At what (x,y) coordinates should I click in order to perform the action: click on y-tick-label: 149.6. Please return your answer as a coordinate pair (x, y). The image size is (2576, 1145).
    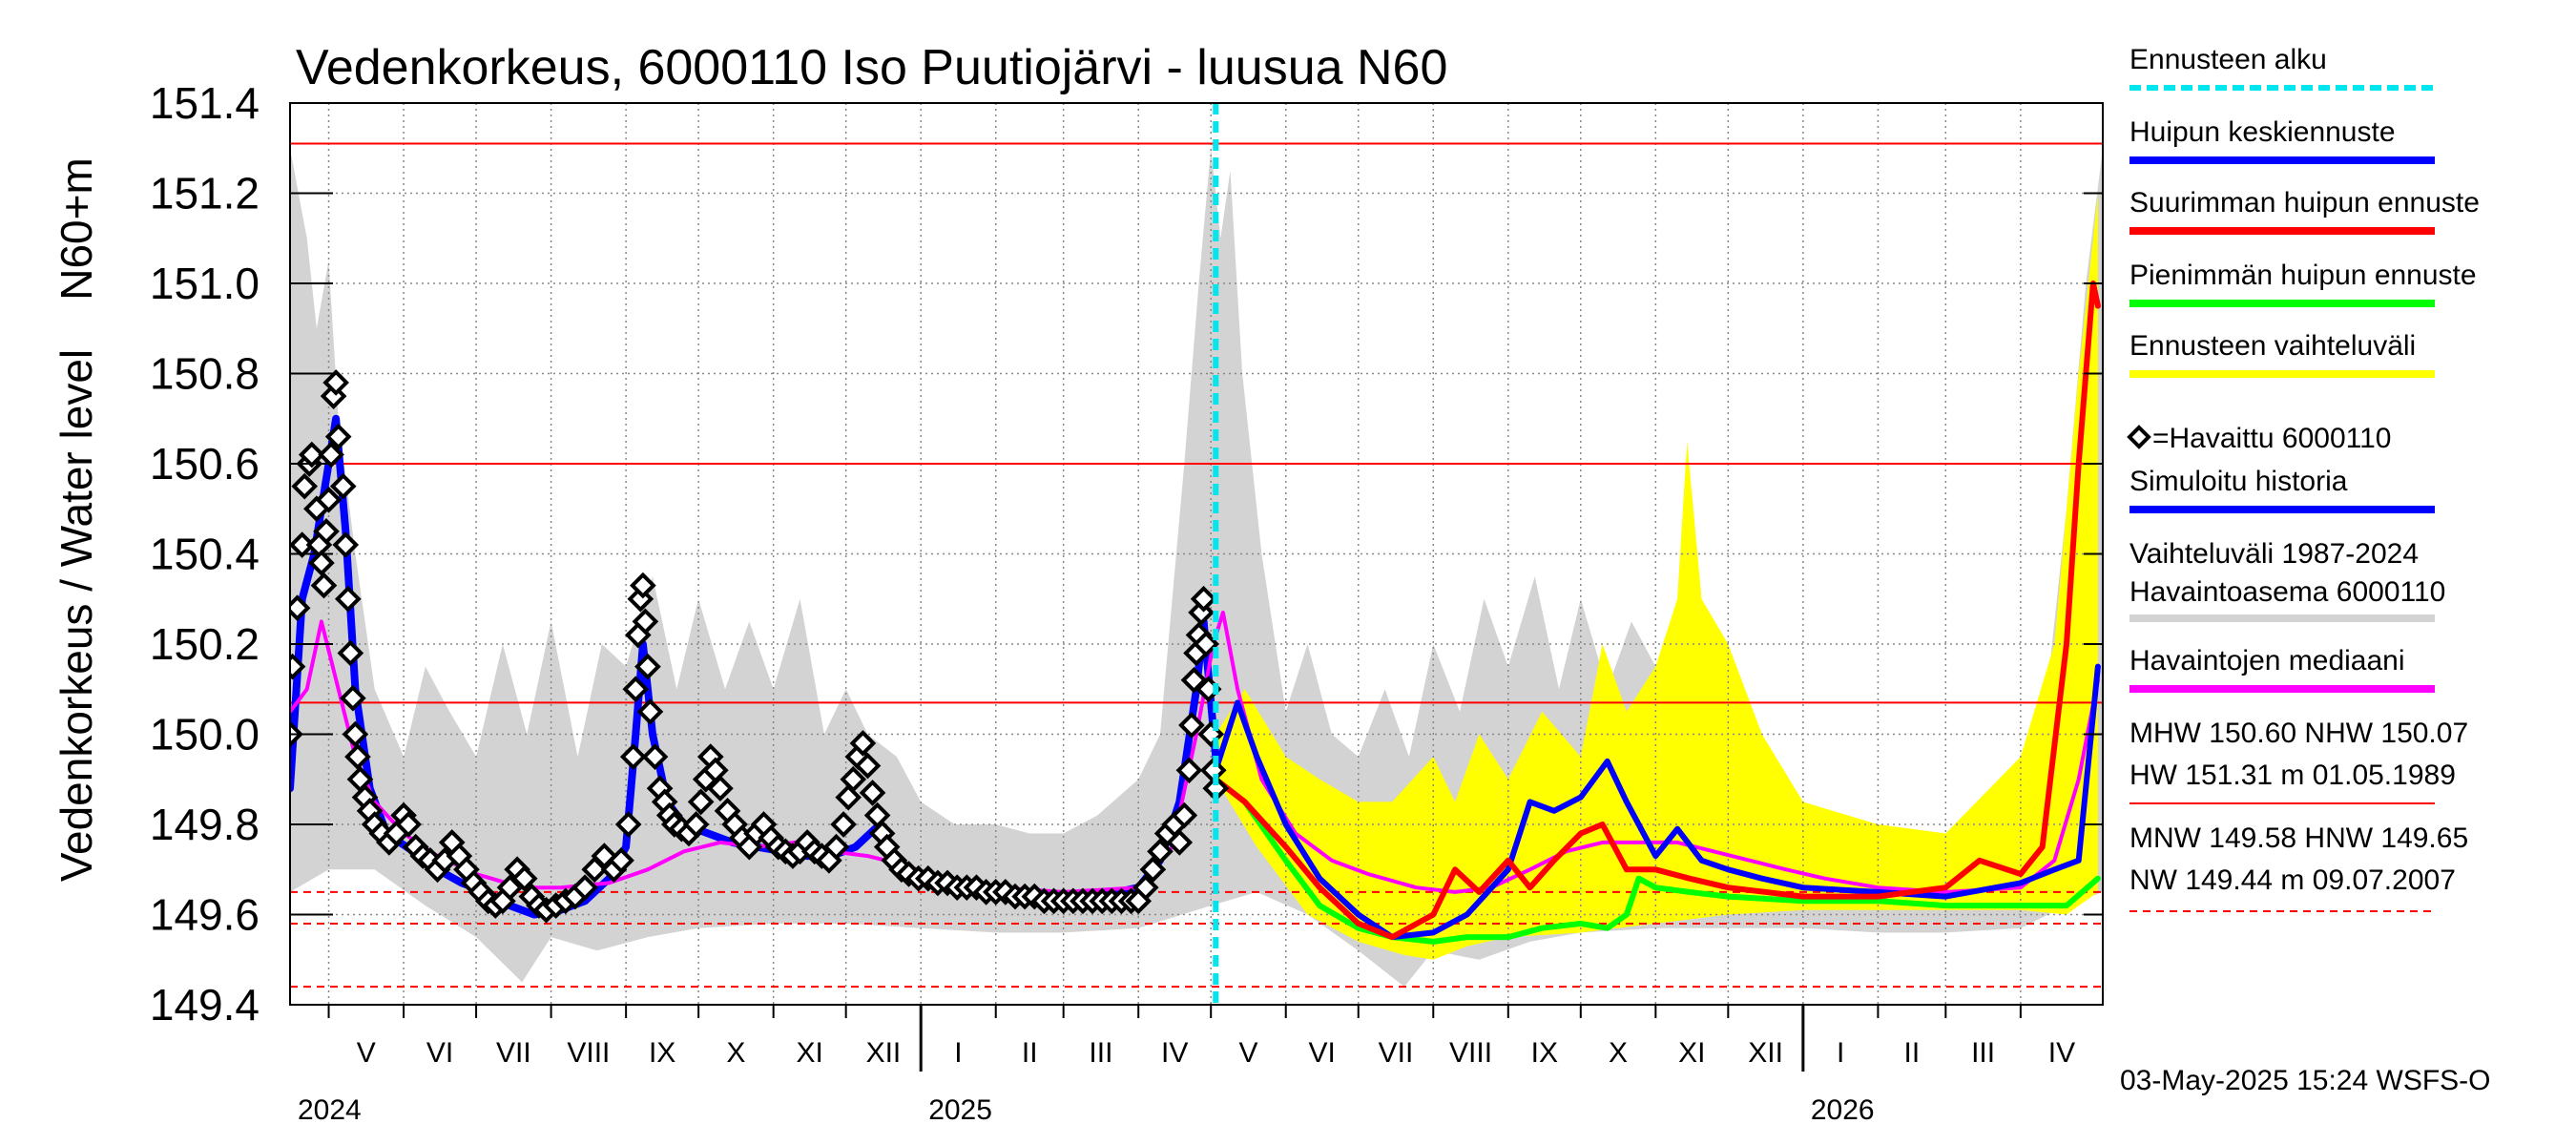
    Looking at the image, I should click on (205, 915).